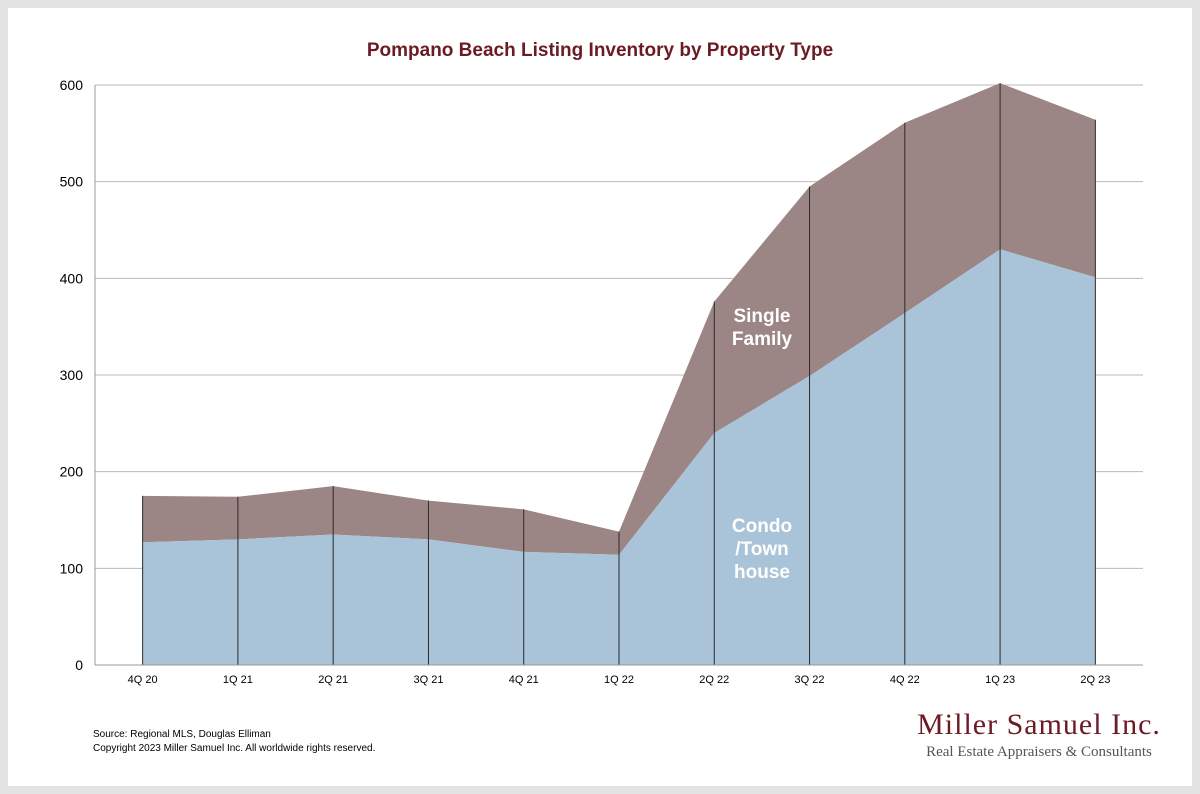  What do you see at coordinates (762, 572) in the screenshot?
I see `series-label-condo-townhouse: house` at bounding box center [762, 572].